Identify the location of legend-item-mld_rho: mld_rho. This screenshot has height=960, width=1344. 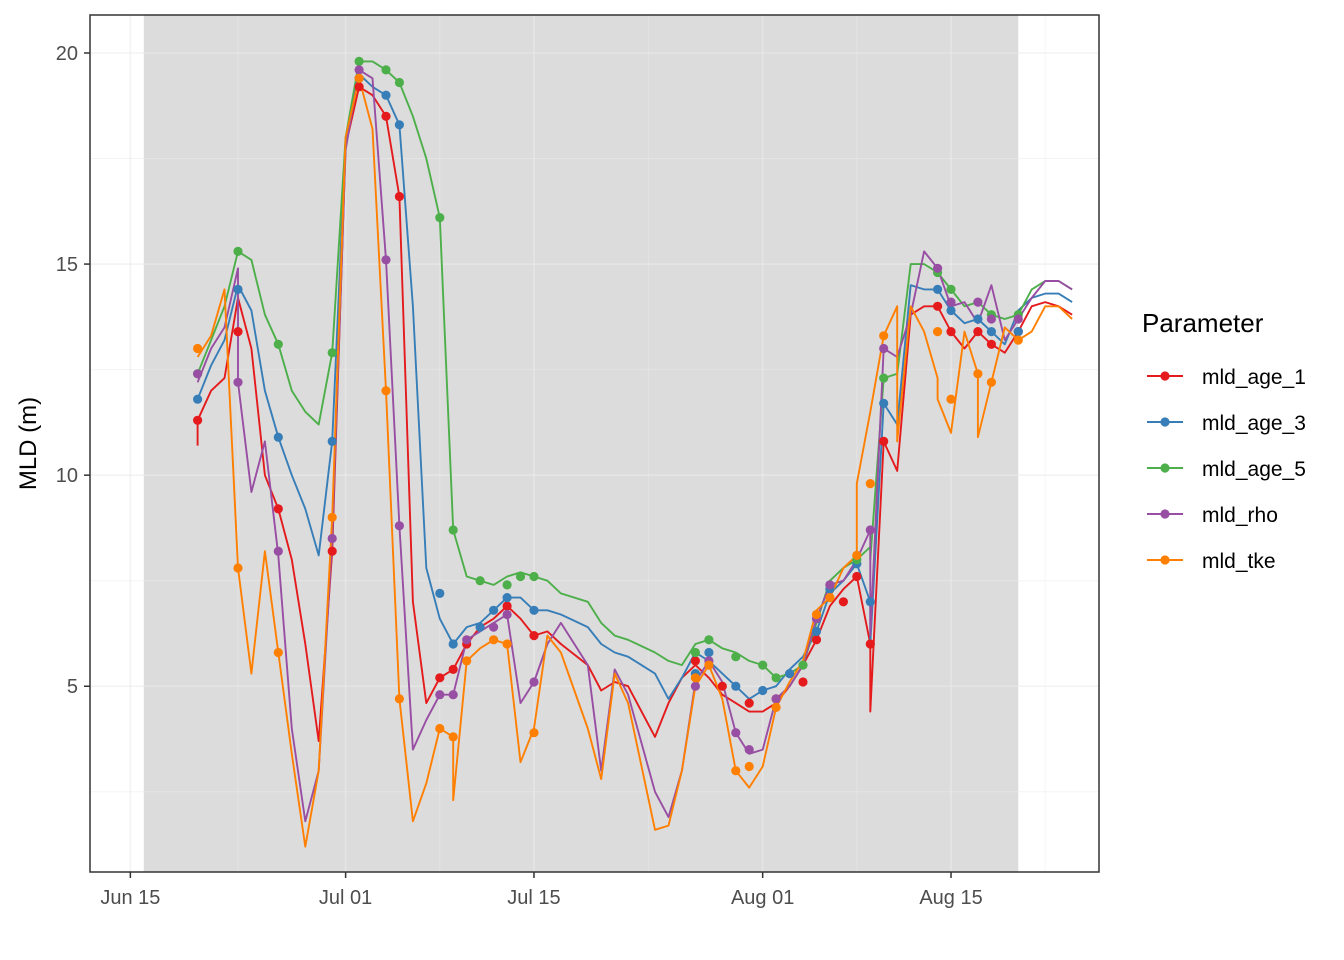
(1212, 515).